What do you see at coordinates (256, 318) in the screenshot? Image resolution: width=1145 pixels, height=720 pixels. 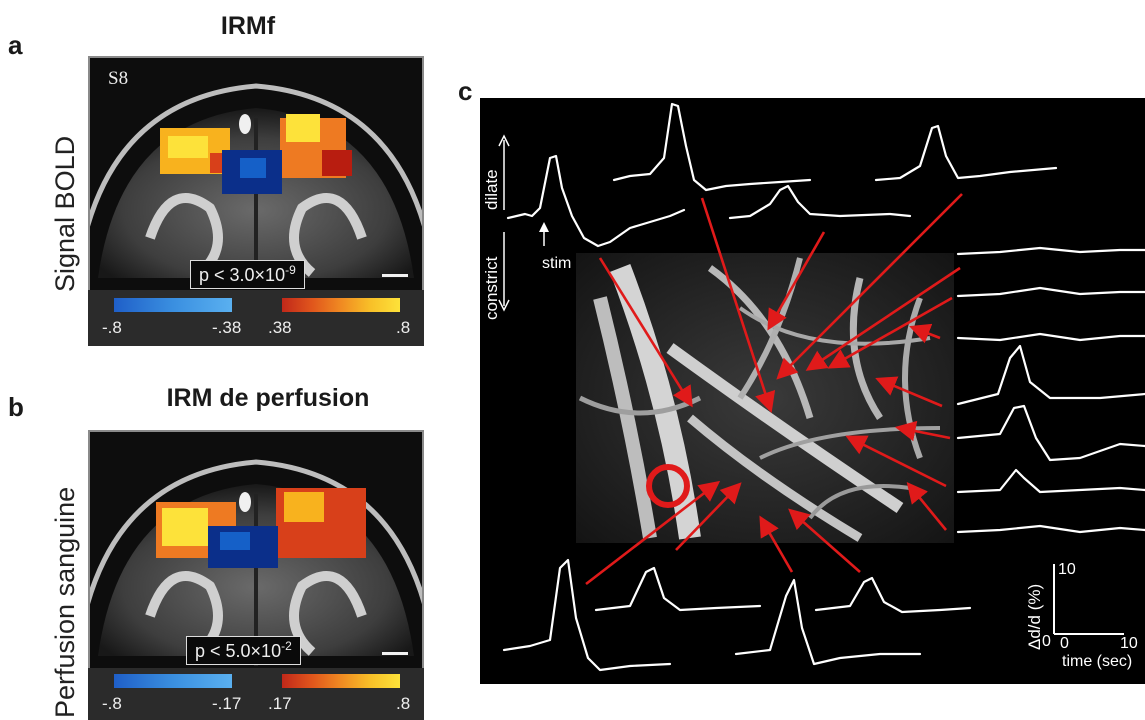 I see `bold-colorbar: -.8 -.38 .38 .8` at bounding box center [256, 318].